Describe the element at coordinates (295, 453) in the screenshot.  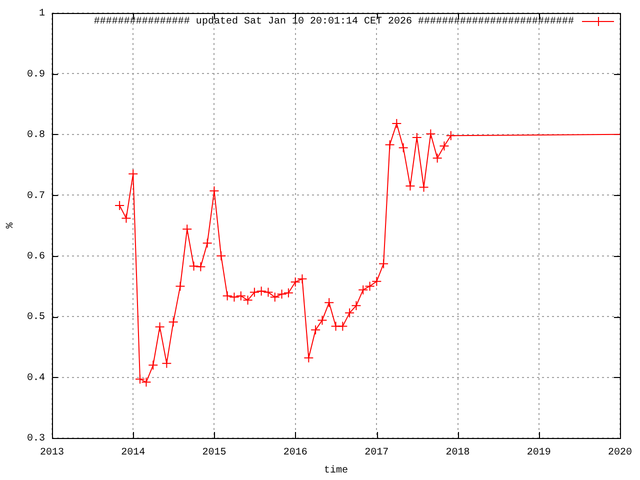
I see `x-tick-label: 2016` at that location.